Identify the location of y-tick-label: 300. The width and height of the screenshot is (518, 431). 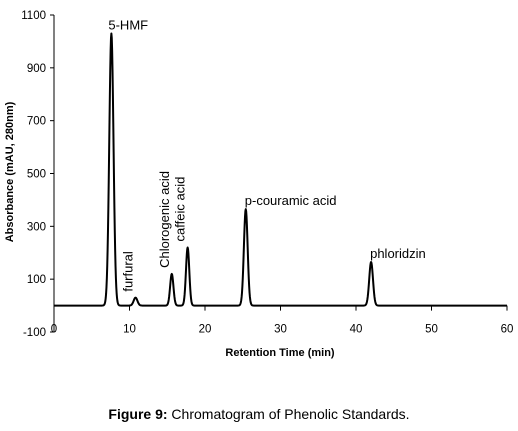
(36, 227).